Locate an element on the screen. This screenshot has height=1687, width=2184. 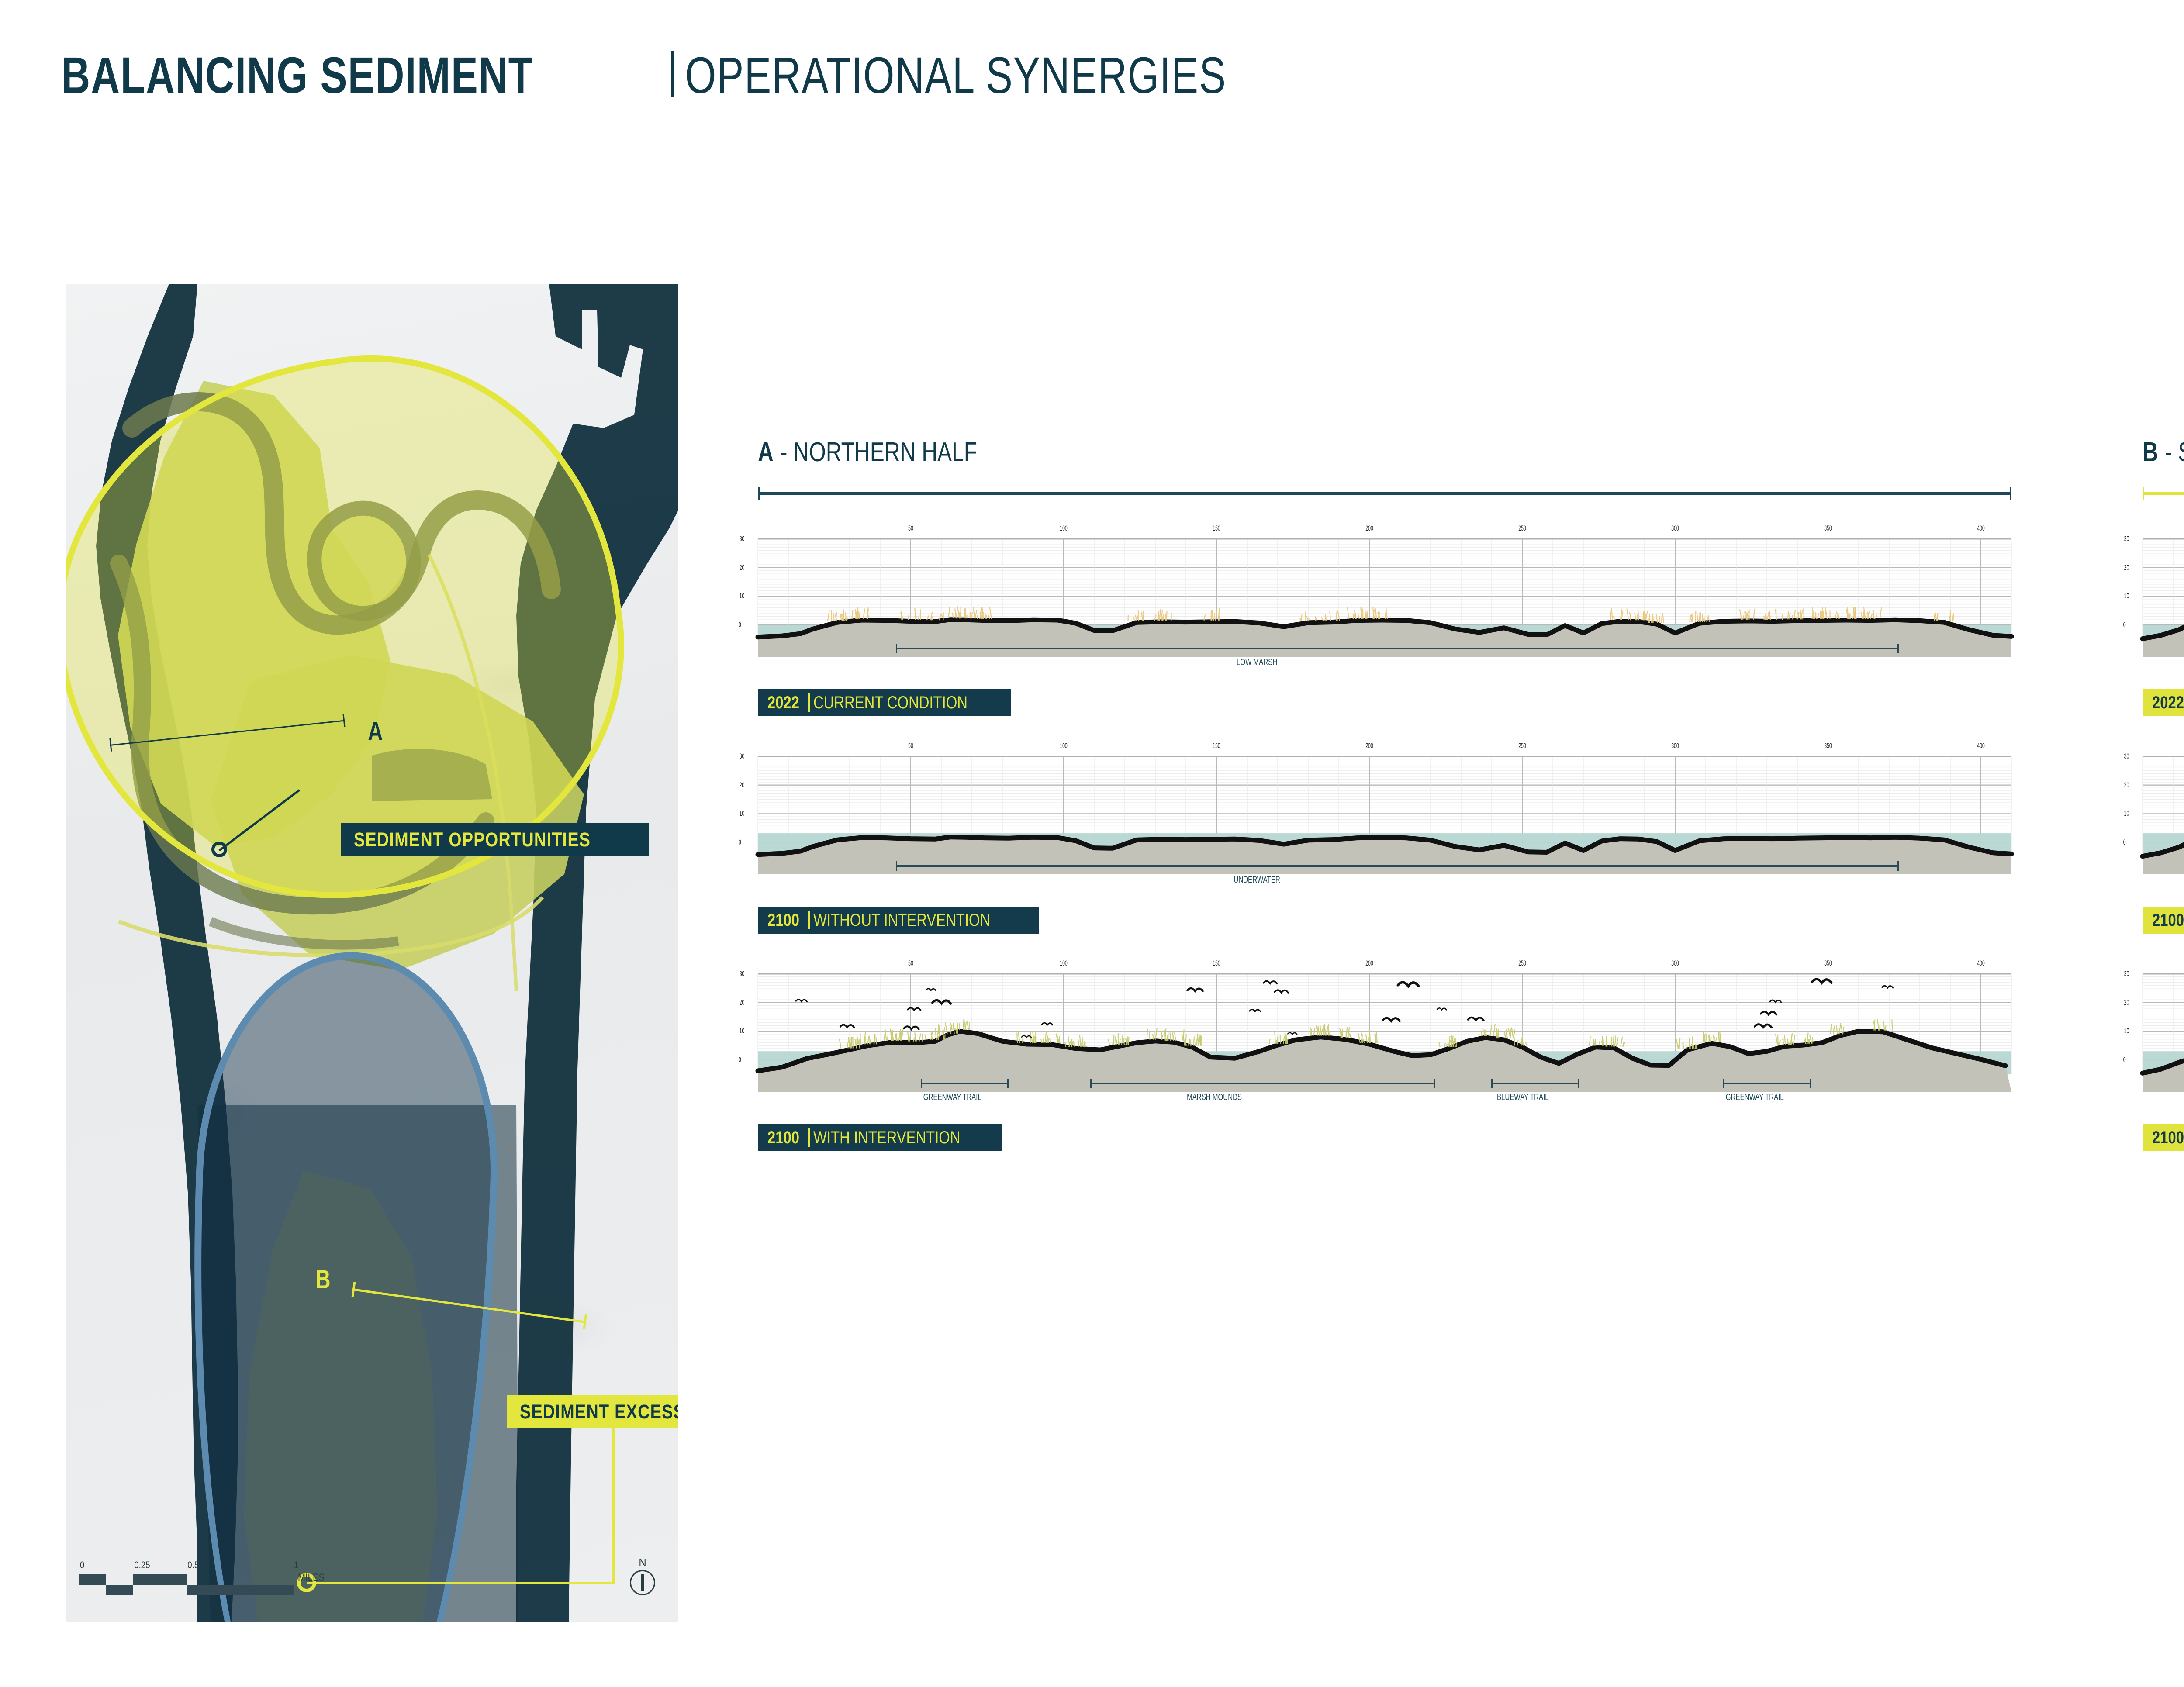
scale-tick-0: 0 is located at coordinates (82, 1564).